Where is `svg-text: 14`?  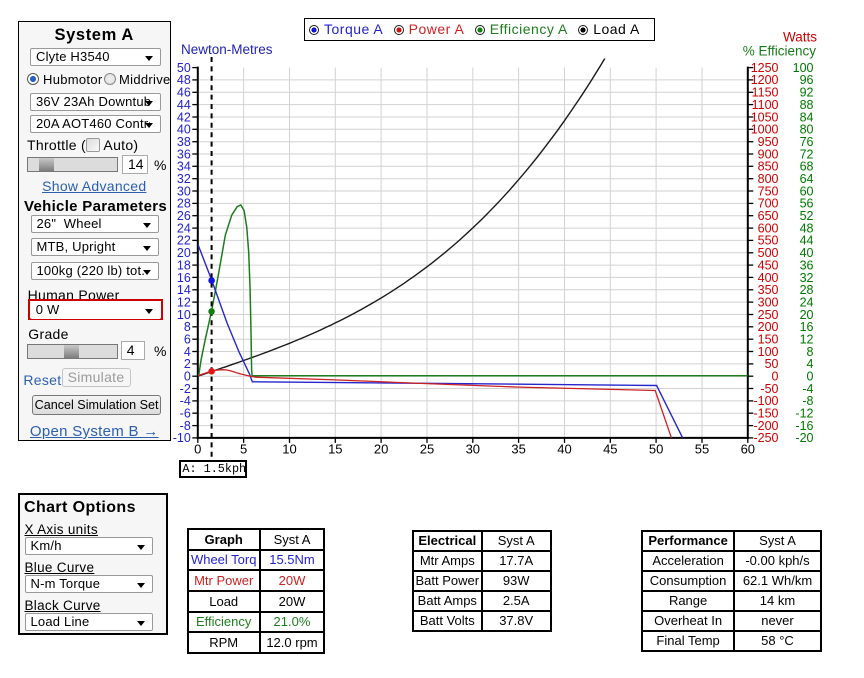 svg-text: 14 is located at coordinates (184, 290).